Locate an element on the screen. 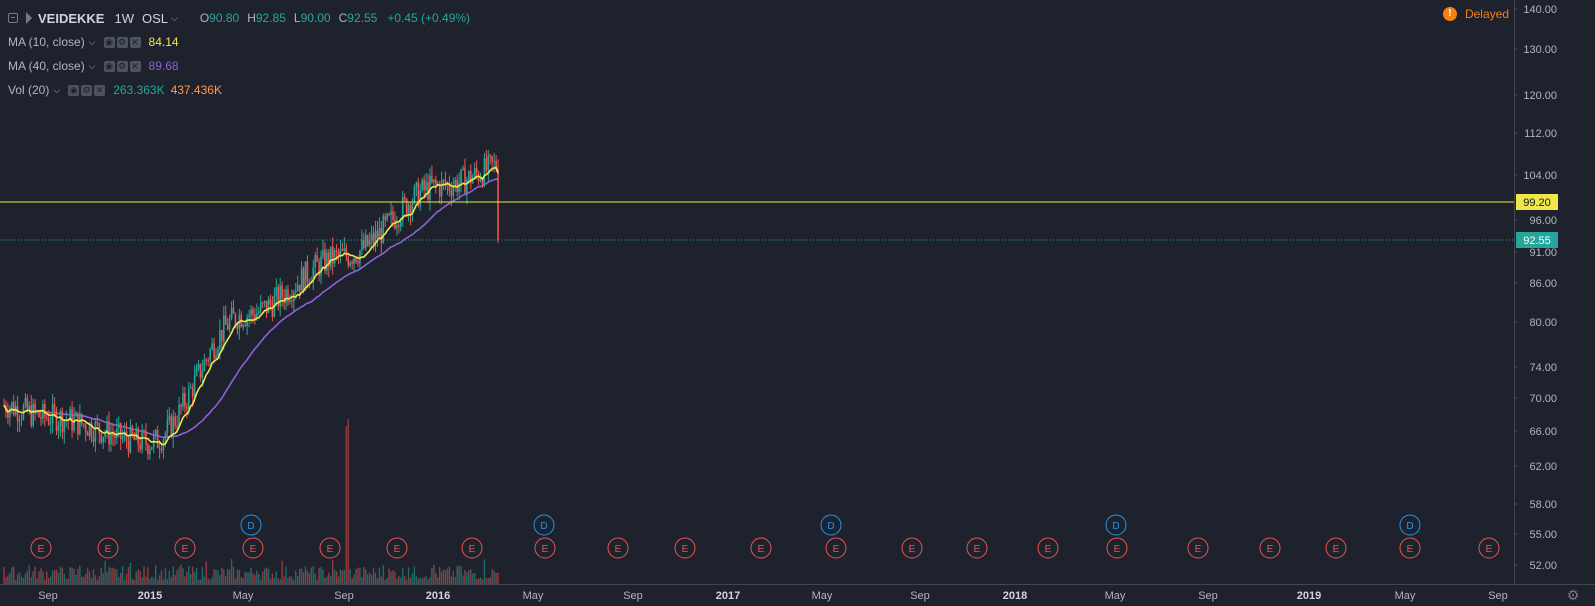 The height and width of the screenshot is (606, 1595). timeframe: 1W is located at coordinates (124, 18).